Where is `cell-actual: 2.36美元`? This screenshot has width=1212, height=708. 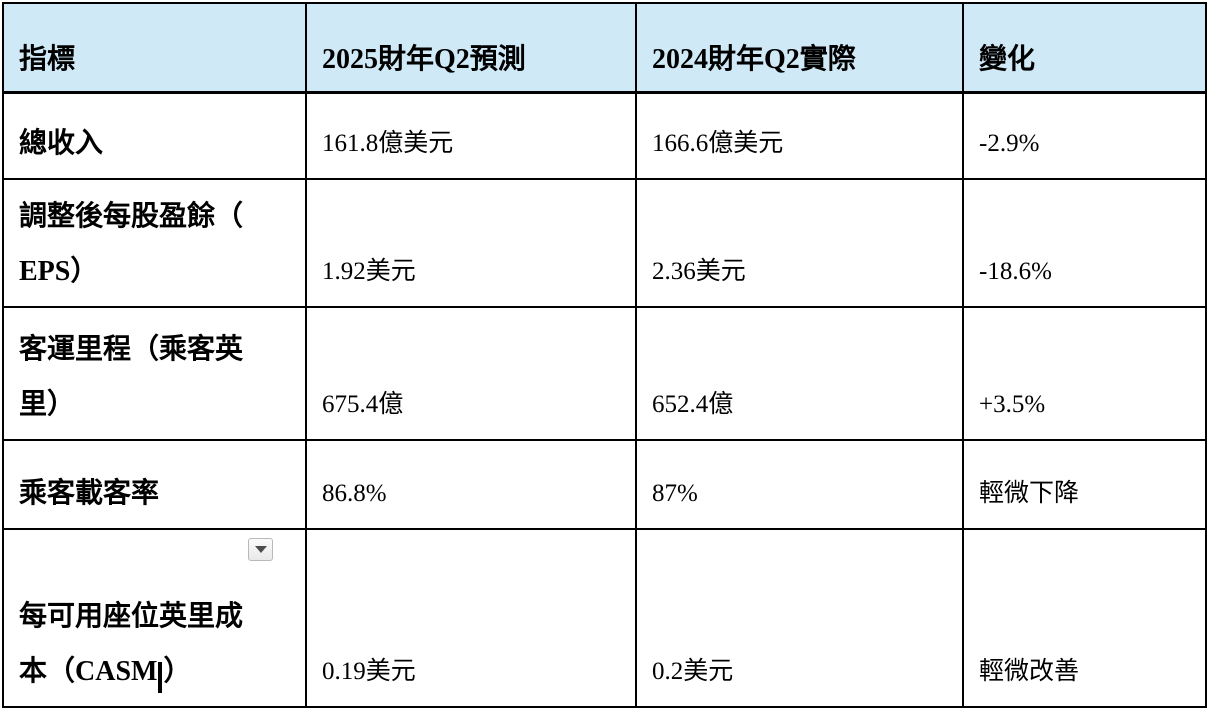 cell-actual: 2.36美元 is located at coordinates (799, 243).